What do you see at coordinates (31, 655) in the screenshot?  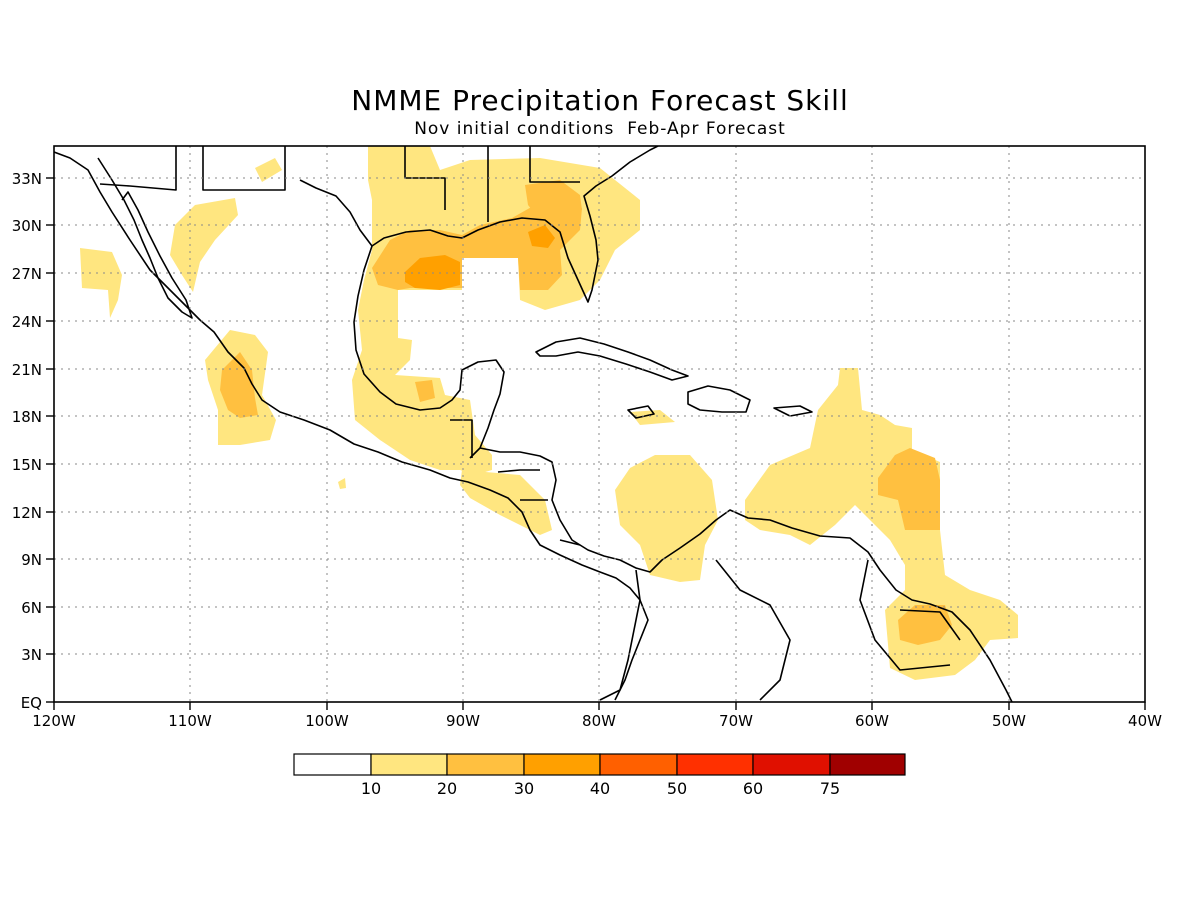 I see `lat-label: 3N` at bounding box center [31, 655].